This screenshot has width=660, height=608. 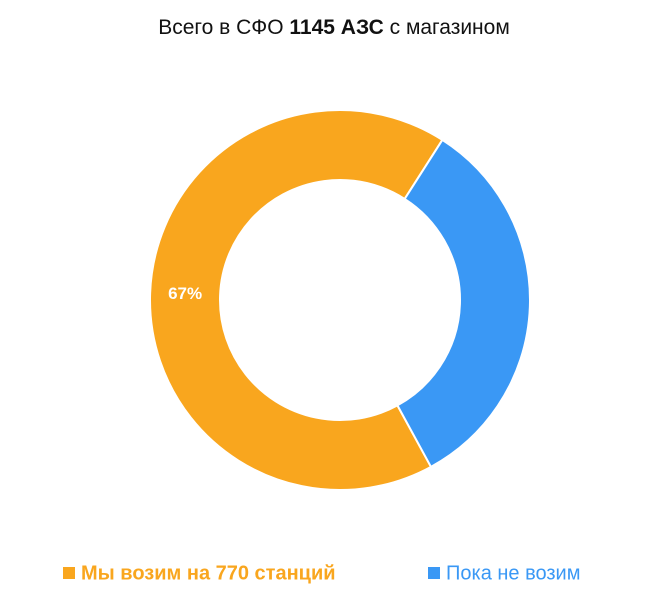 I want to click on title-part: 1145 АЗС, so click(x=336, y=27).